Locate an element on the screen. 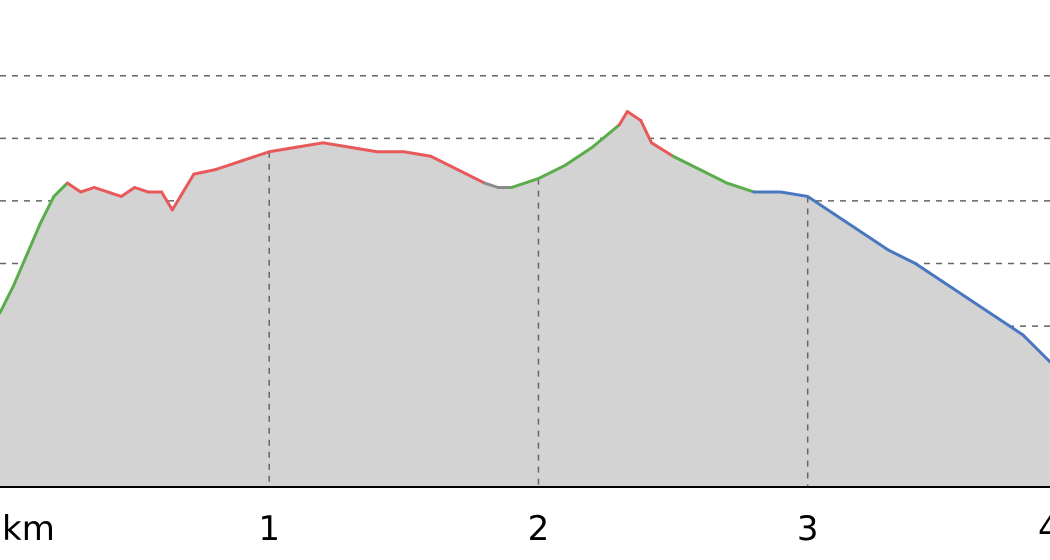 The image size is (1050, 560). x-tick-label: 1 is located at coordinates (269, 529).